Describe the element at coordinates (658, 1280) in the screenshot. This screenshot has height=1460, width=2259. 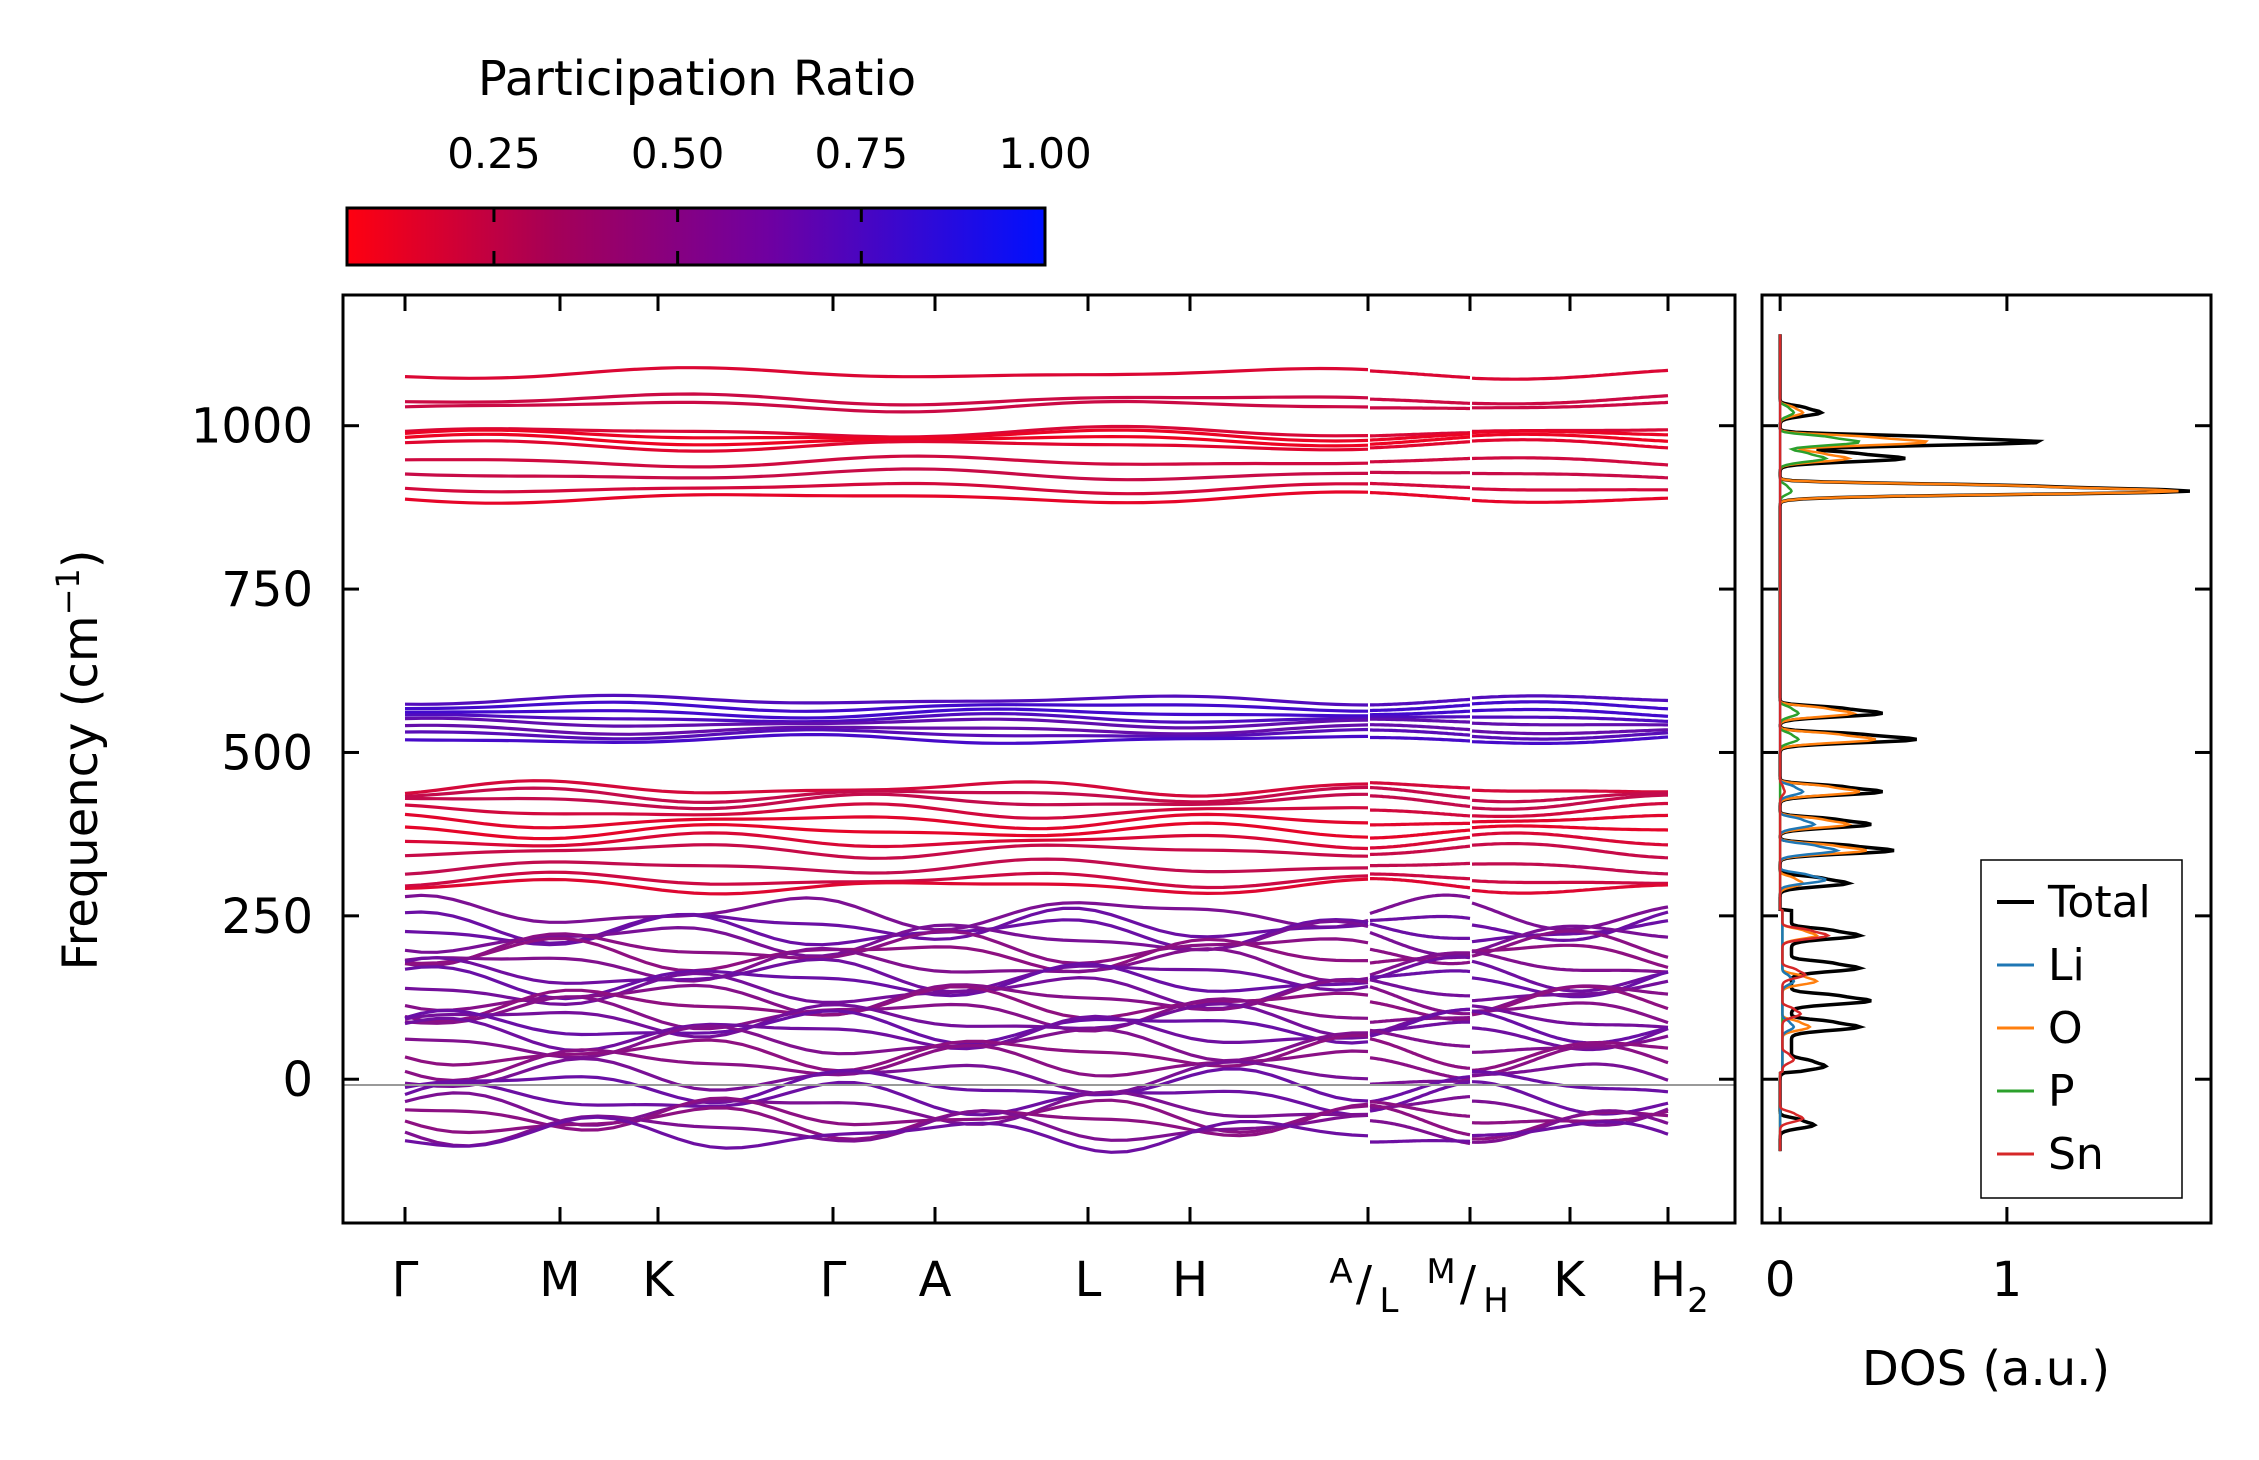
I see `x-tick-label: K` at that location.